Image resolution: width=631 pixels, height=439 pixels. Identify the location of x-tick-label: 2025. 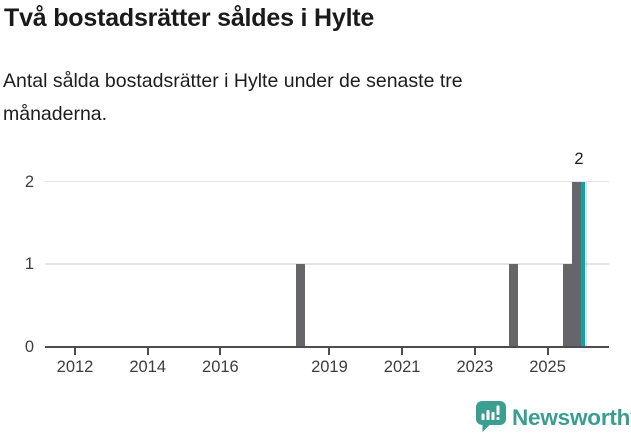
(547, 367).